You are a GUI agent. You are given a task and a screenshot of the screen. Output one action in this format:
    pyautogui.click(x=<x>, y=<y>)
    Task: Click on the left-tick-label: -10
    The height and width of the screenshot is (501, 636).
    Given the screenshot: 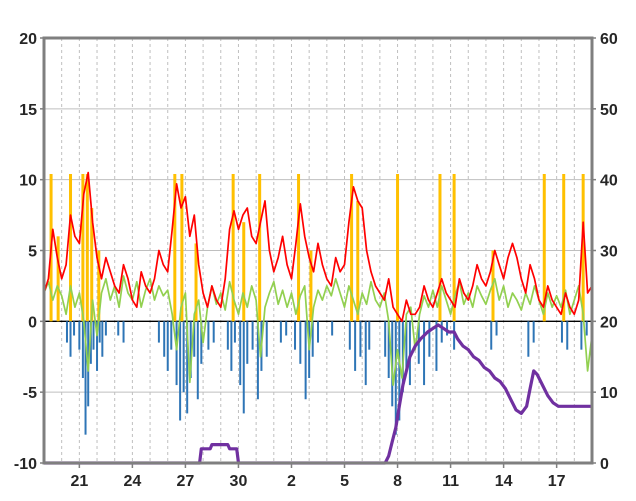 What is the action you would take?
    pyautogui.click(x=25, y=464)
    